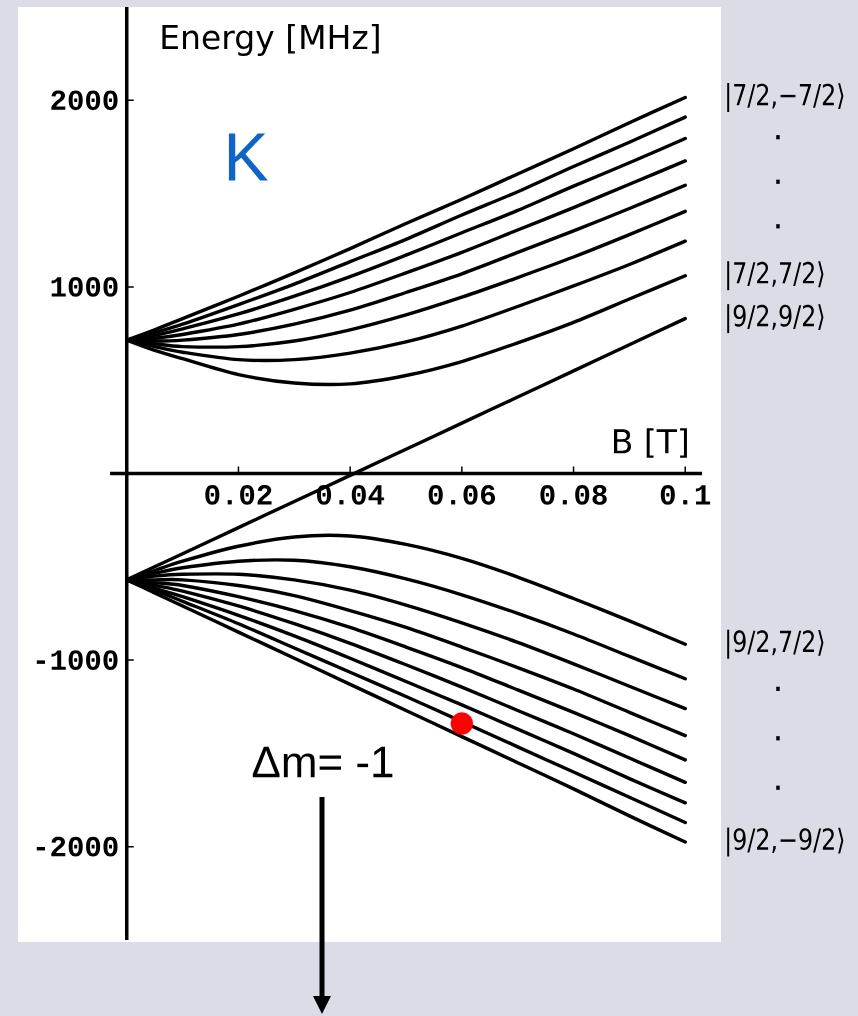 This screenshot has height=1016, width=858. I want to click on annotation: K, so click(248, 157).